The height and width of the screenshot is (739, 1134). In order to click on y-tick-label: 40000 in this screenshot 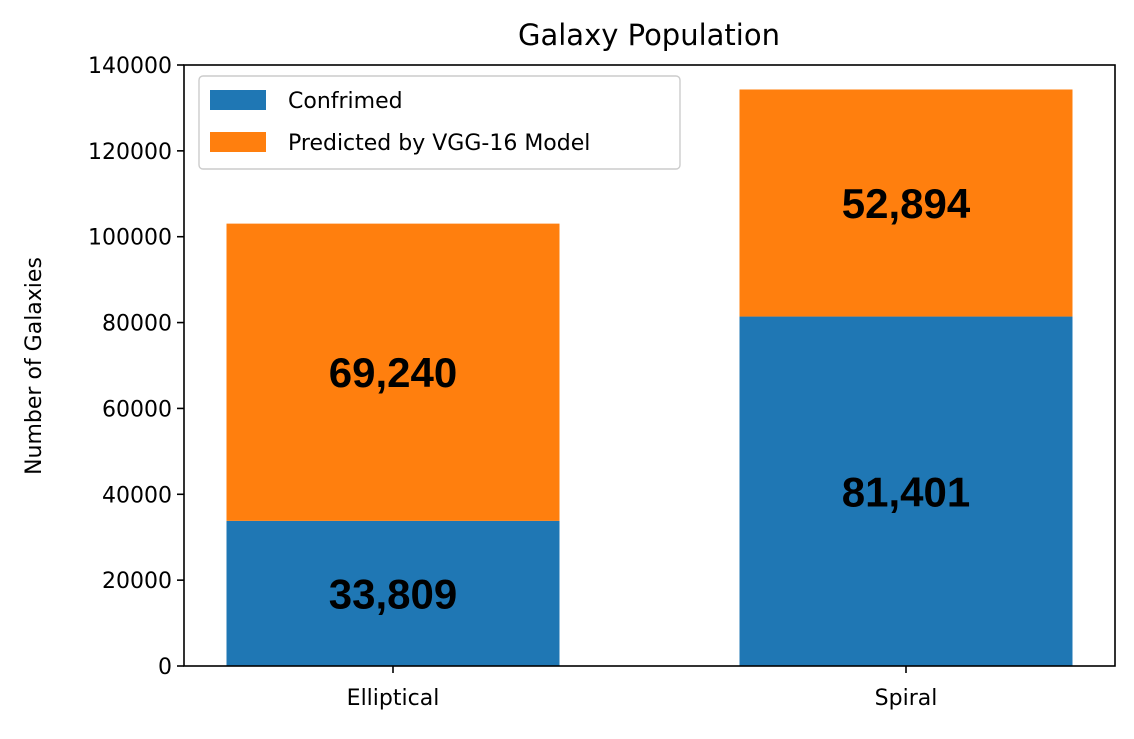, I will do `click(137, 495)`.